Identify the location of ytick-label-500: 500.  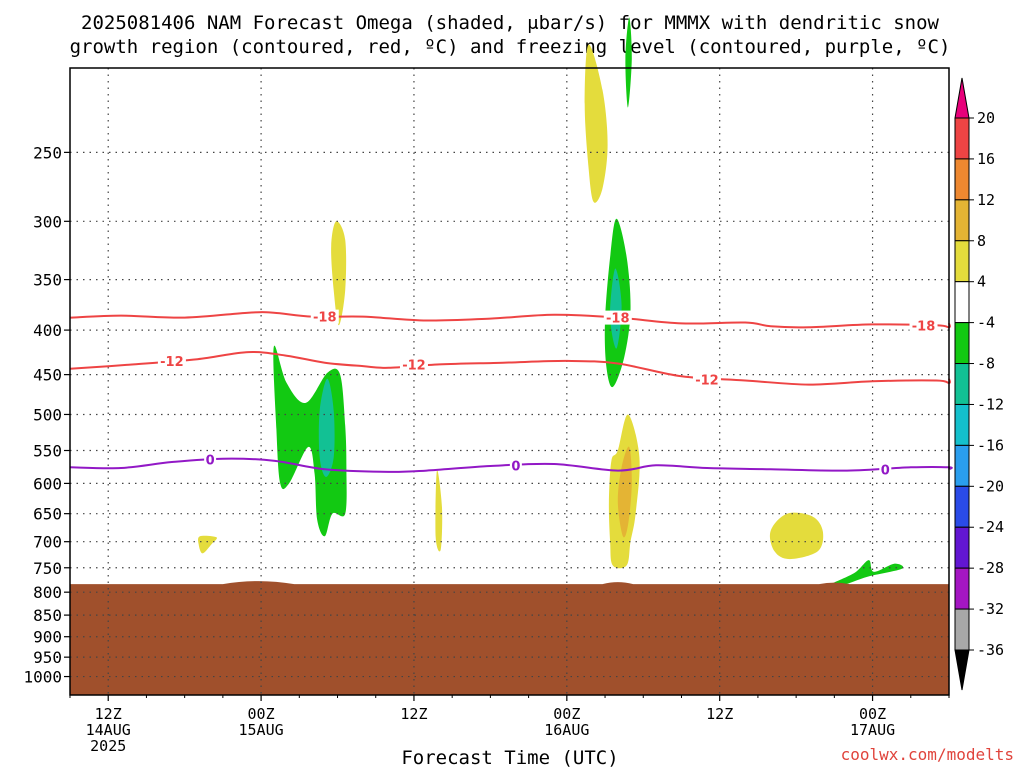
(47, 414).